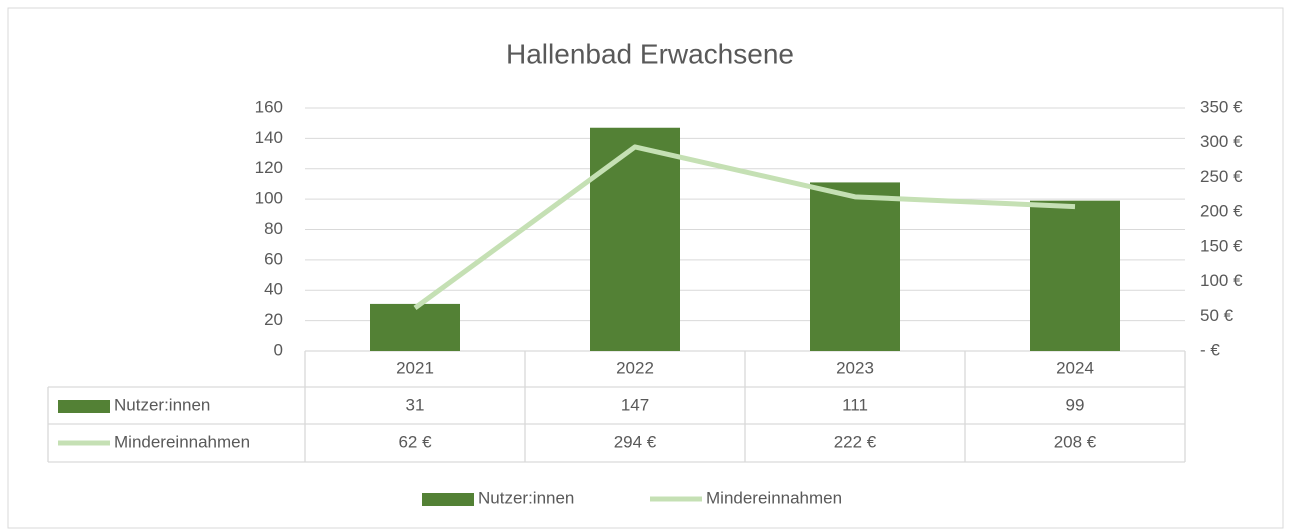 This screenshot has height=531, width=1291. I want to click on table-cell: 31, so click(415, 404).